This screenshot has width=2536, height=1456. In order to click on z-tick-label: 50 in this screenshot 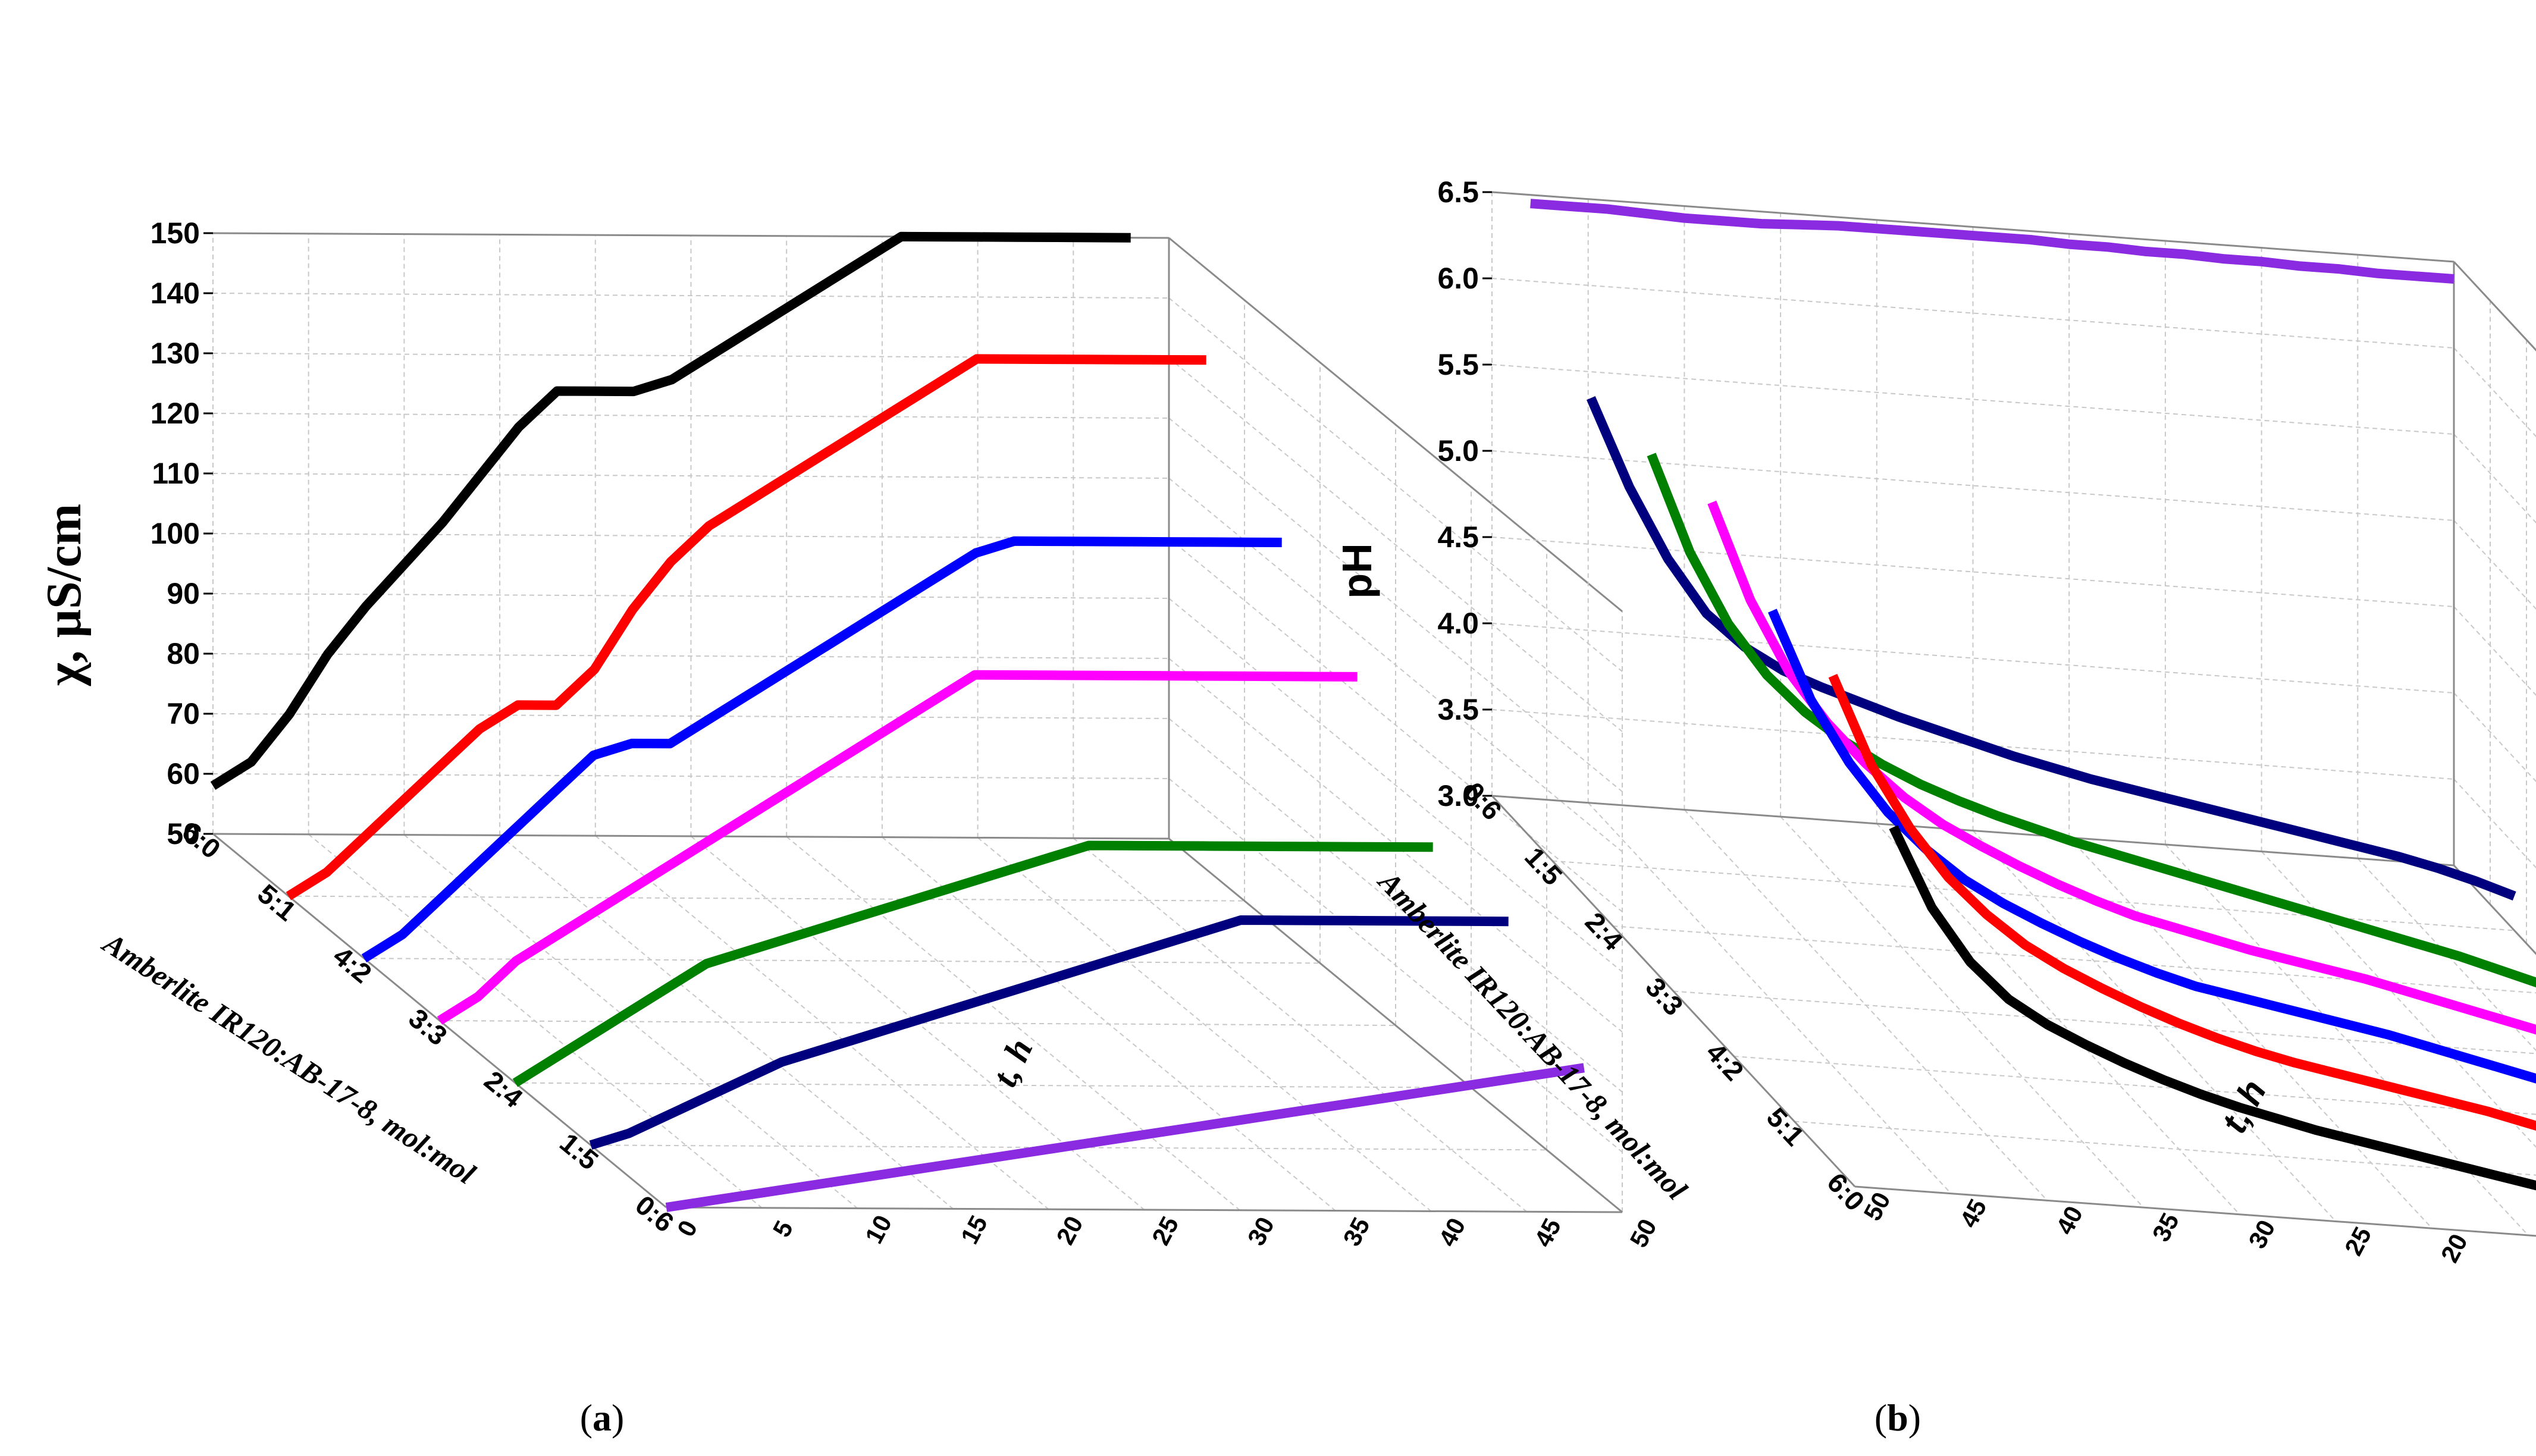, I will do `click(183, 834)`.